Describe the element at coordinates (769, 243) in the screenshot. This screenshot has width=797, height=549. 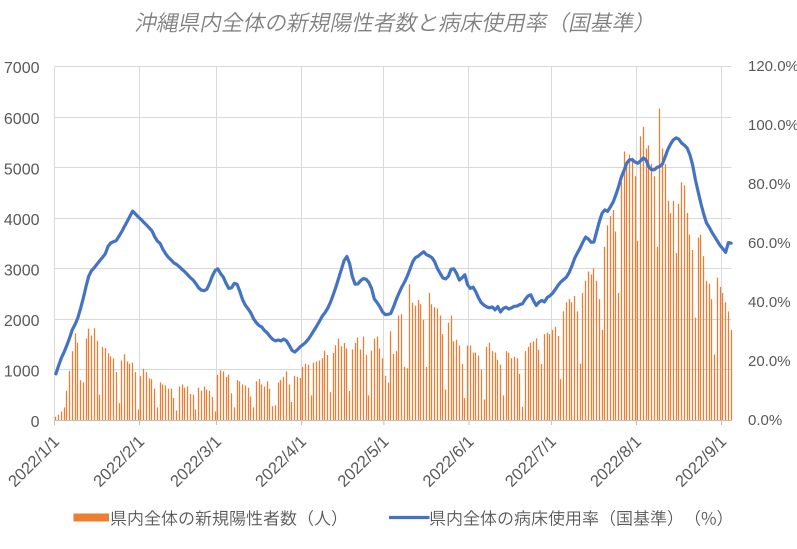
I see `svg-text: 60.0%` at that location.